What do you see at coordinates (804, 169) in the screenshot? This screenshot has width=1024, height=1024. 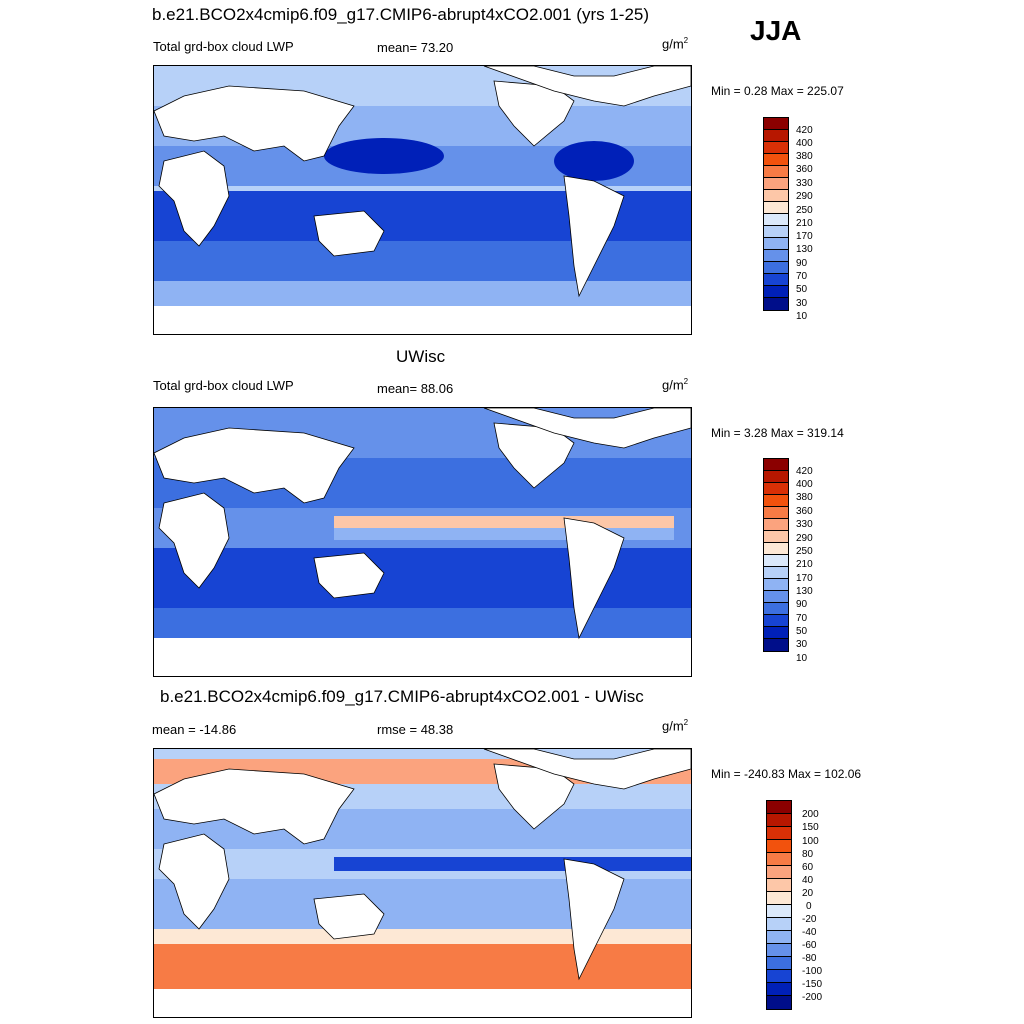 I see `panel-1-colorbar-label: 360` at bounding box center [804, 169].